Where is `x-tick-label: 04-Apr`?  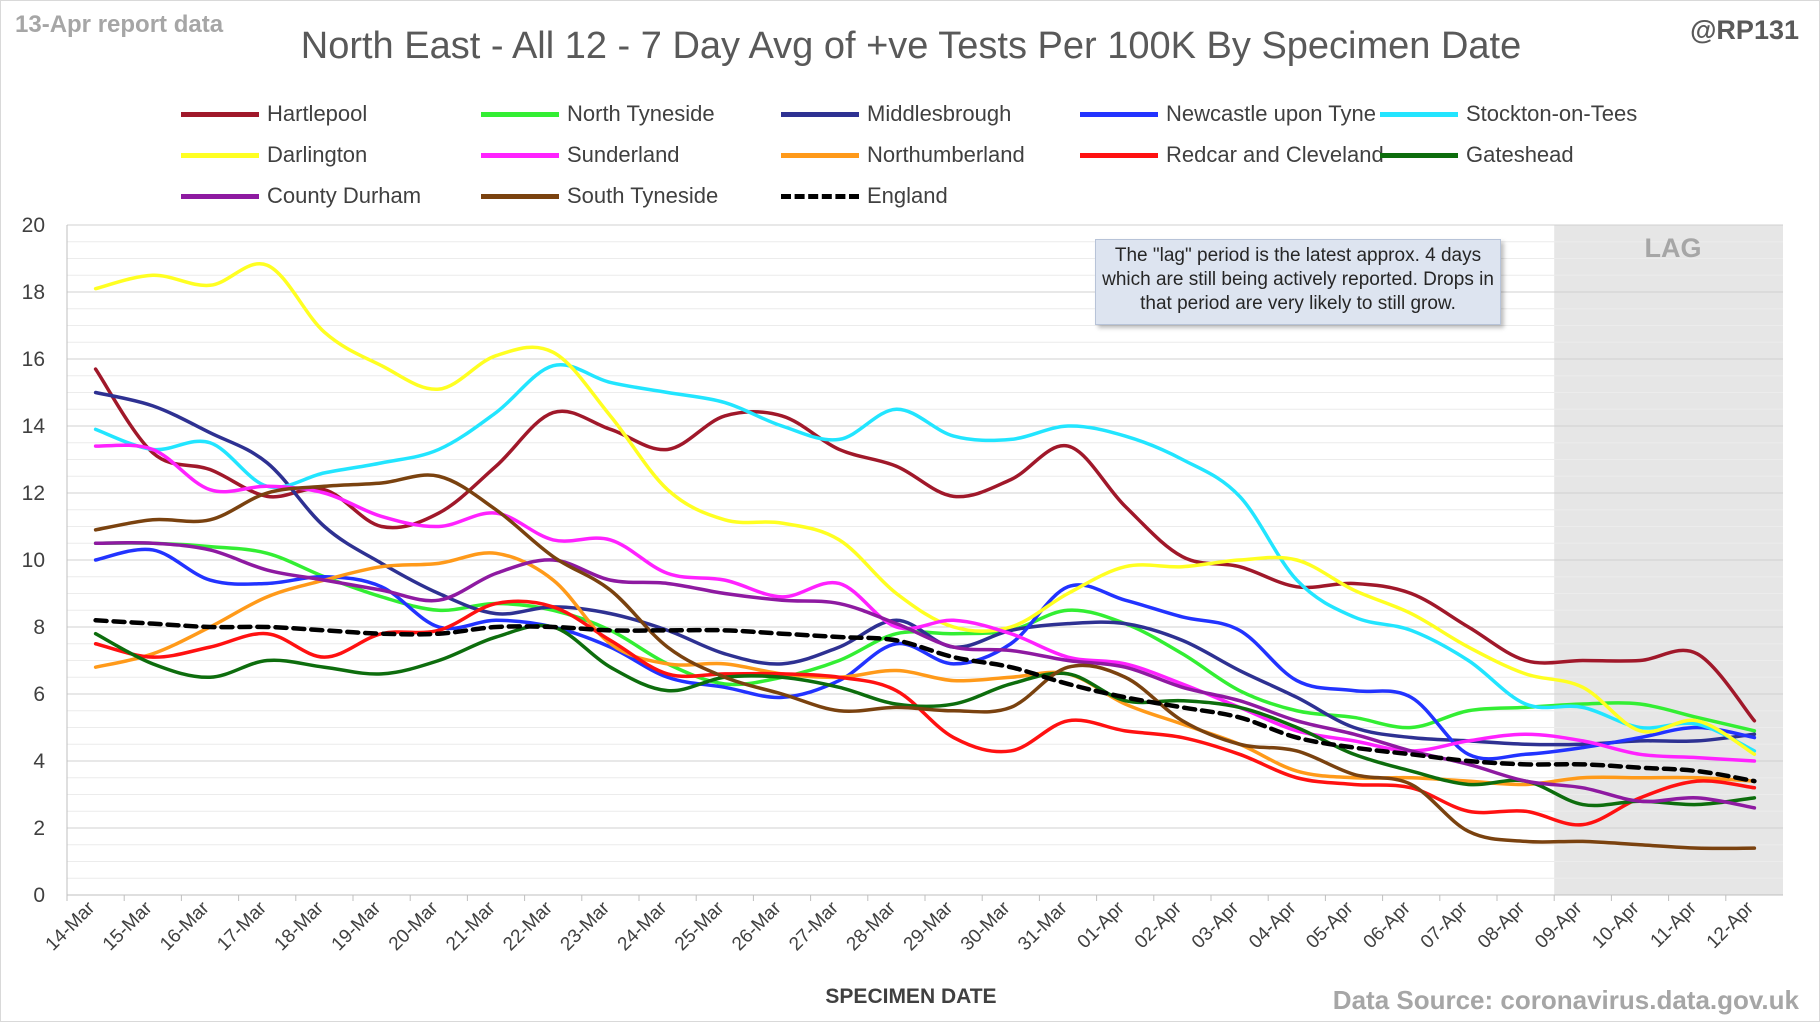 x-tick-label: 04-Apr is located at coordinates (1273, 925).